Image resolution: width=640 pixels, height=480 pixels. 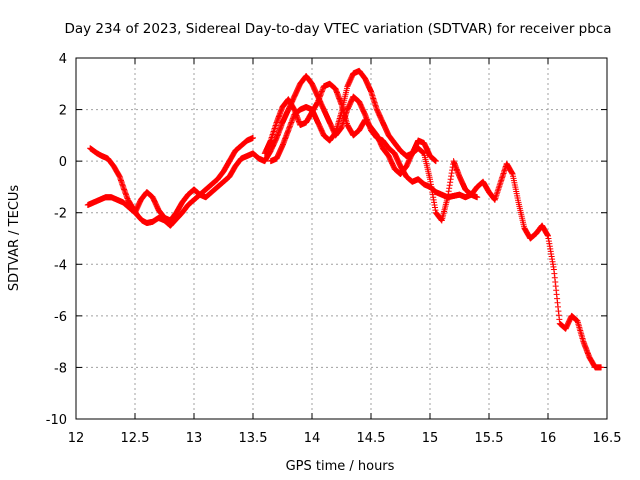 What do you see at coordinates (60, 368) in the screenshot?
I see `y-tick-label: -8` at bounding box center [60, 368].